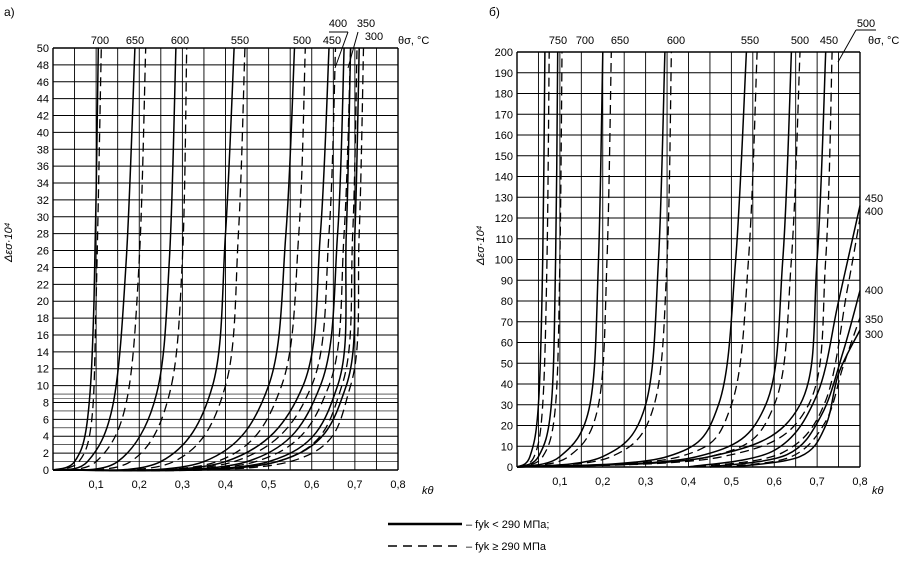  Describe the element at coordinates (43, 302) in the screenshot. I see `y-tick-label: 20` at that location.